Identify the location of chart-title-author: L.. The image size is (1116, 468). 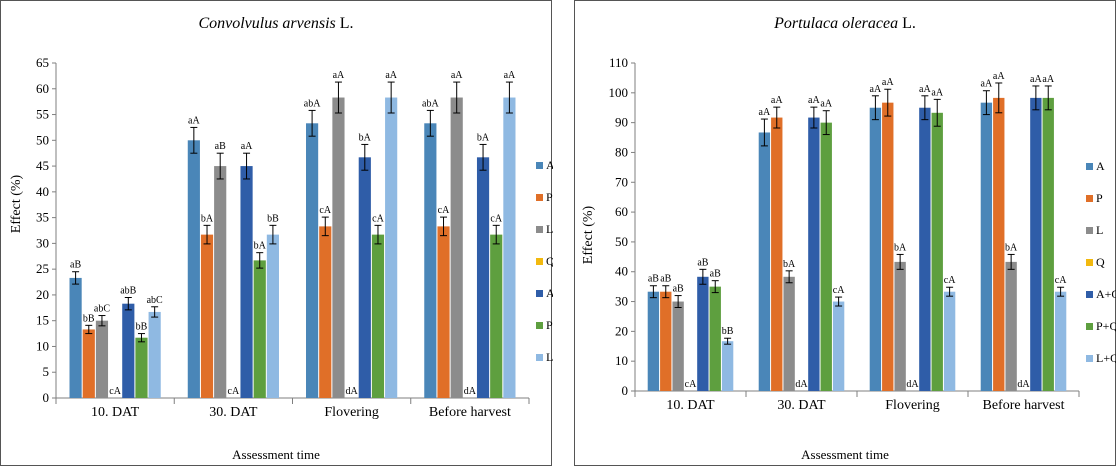
(907, 23).